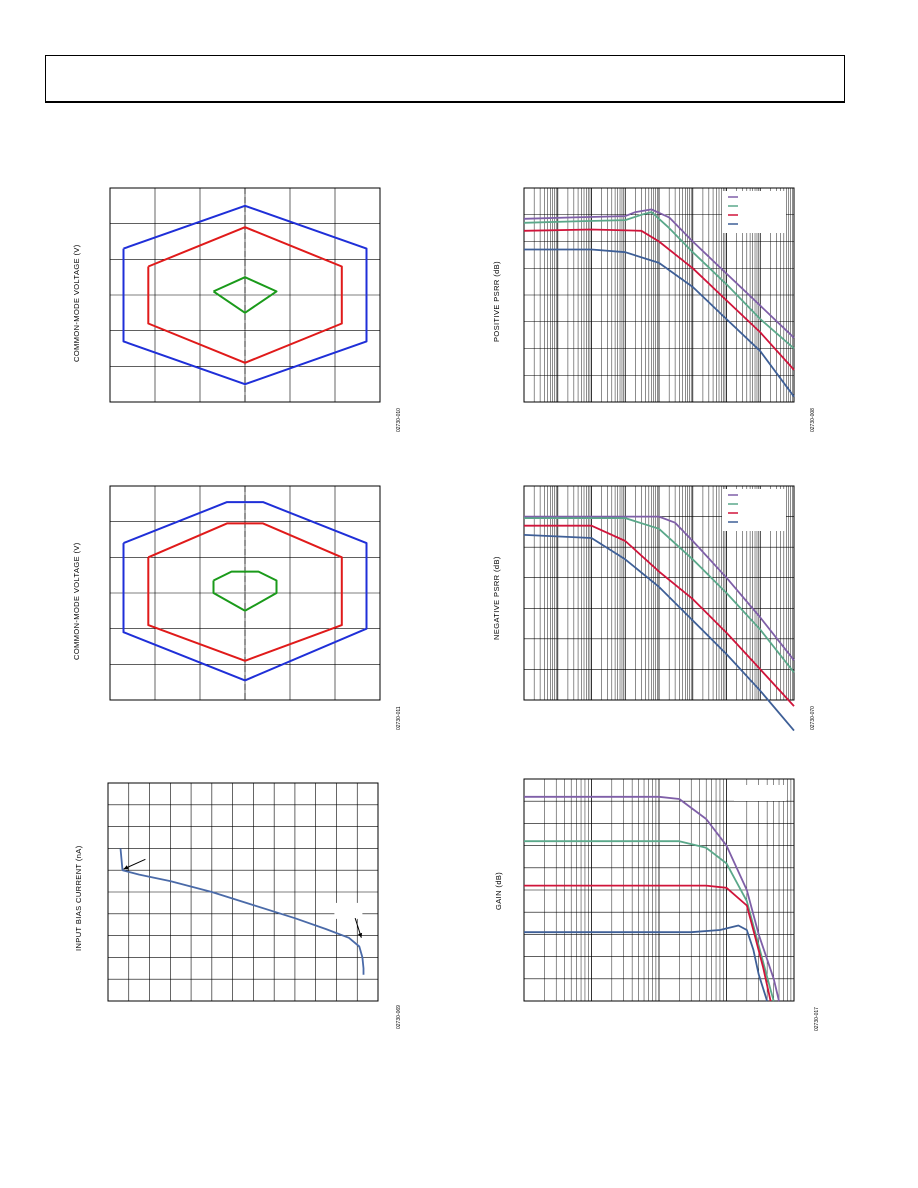 This screenshot has width=918, height=1188. I want to click on negative-psrr-chart-plot, so click(659, 608).